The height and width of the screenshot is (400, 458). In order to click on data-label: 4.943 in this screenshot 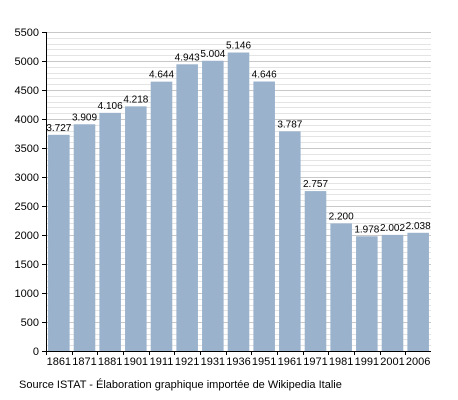, I will do `click(187, 57)`.